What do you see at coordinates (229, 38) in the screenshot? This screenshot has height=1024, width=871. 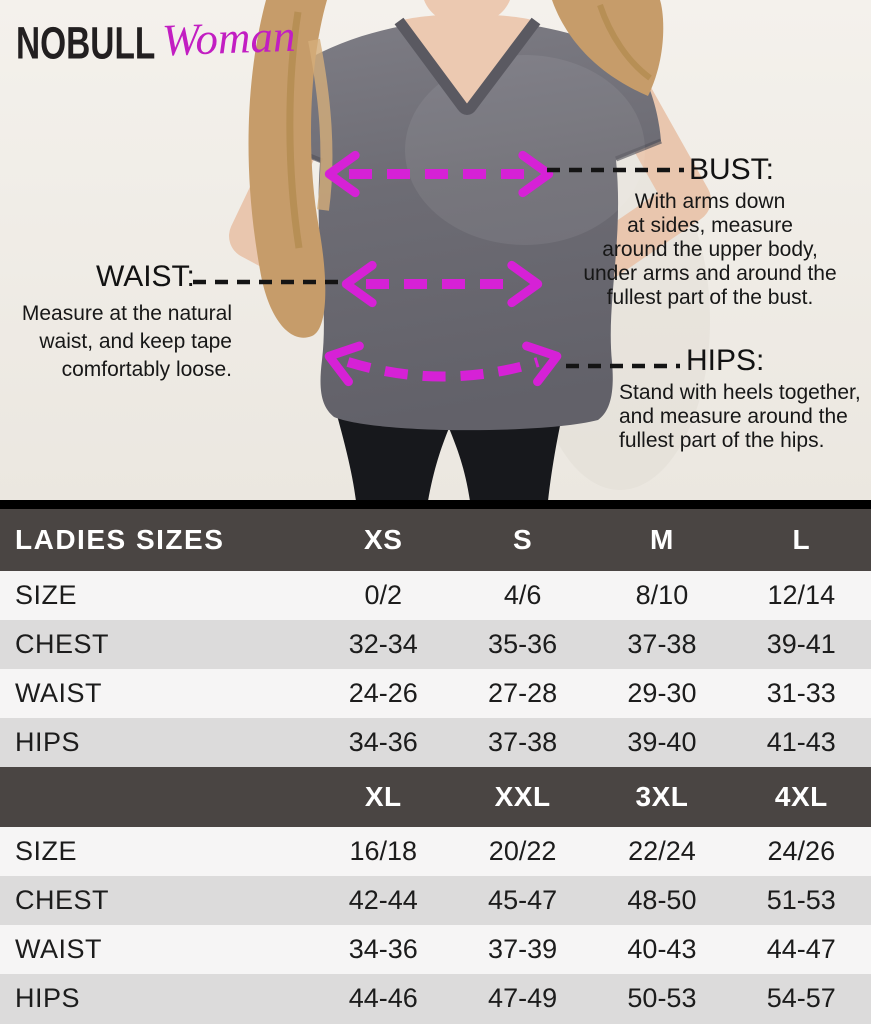 I see `brand-word: Woman` at bounding box center [229, 38].